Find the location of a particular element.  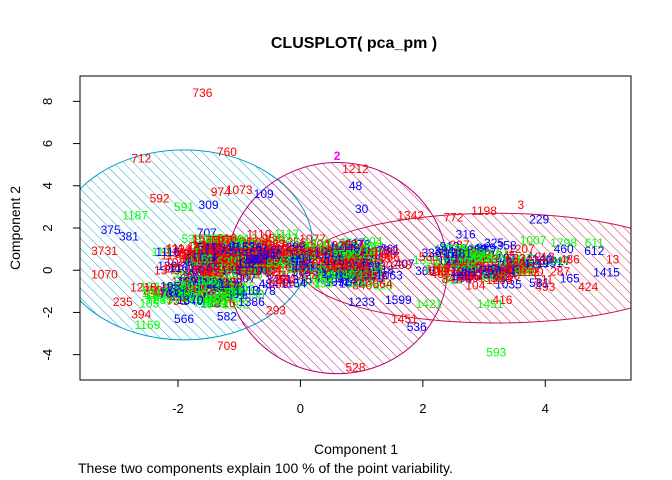

point-cloud-glyph: 1004 is located at coordinates (199, 271).